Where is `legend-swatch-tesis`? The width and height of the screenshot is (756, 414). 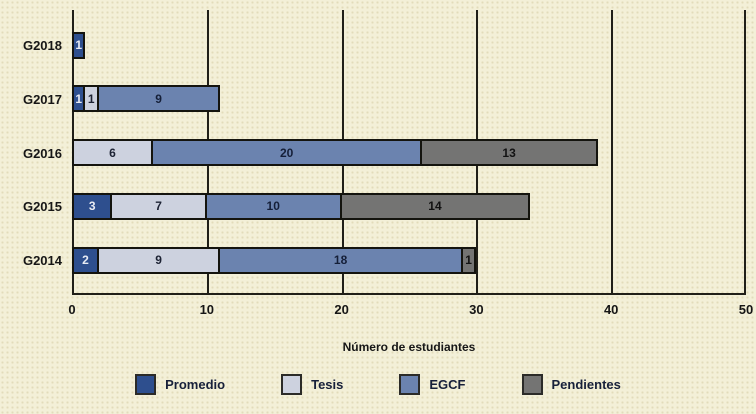
legend-swatch-tesis is located at coordinates (292, 384).